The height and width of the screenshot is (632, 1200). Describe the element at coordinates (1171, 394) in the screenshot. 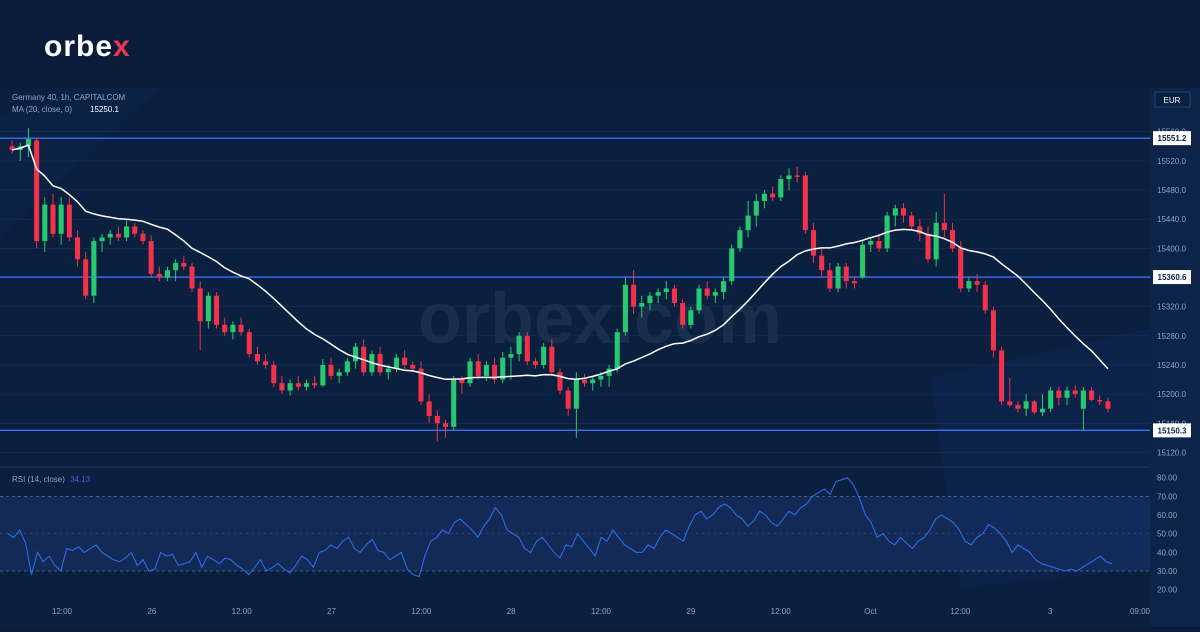

I see `price-tick-label: 15200.0` at that location.